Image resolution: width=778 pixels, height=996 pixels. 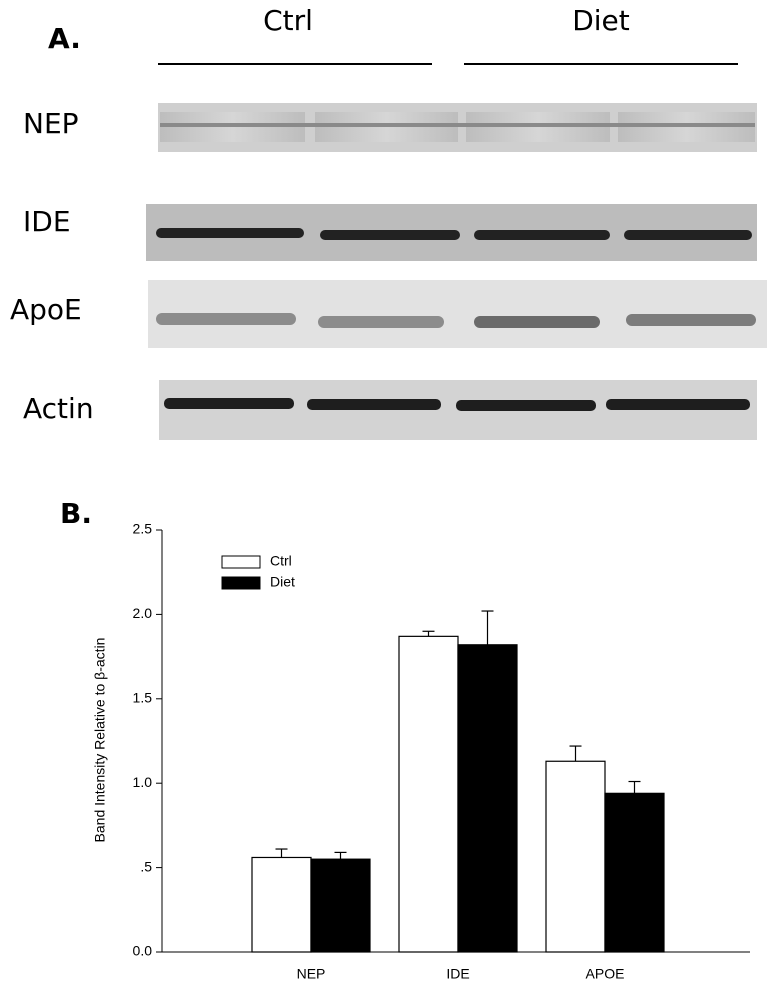 What do you see at coordinates (458, 410) in the screenshot?
I see `blot-actin` at bounding box center [458, 410].